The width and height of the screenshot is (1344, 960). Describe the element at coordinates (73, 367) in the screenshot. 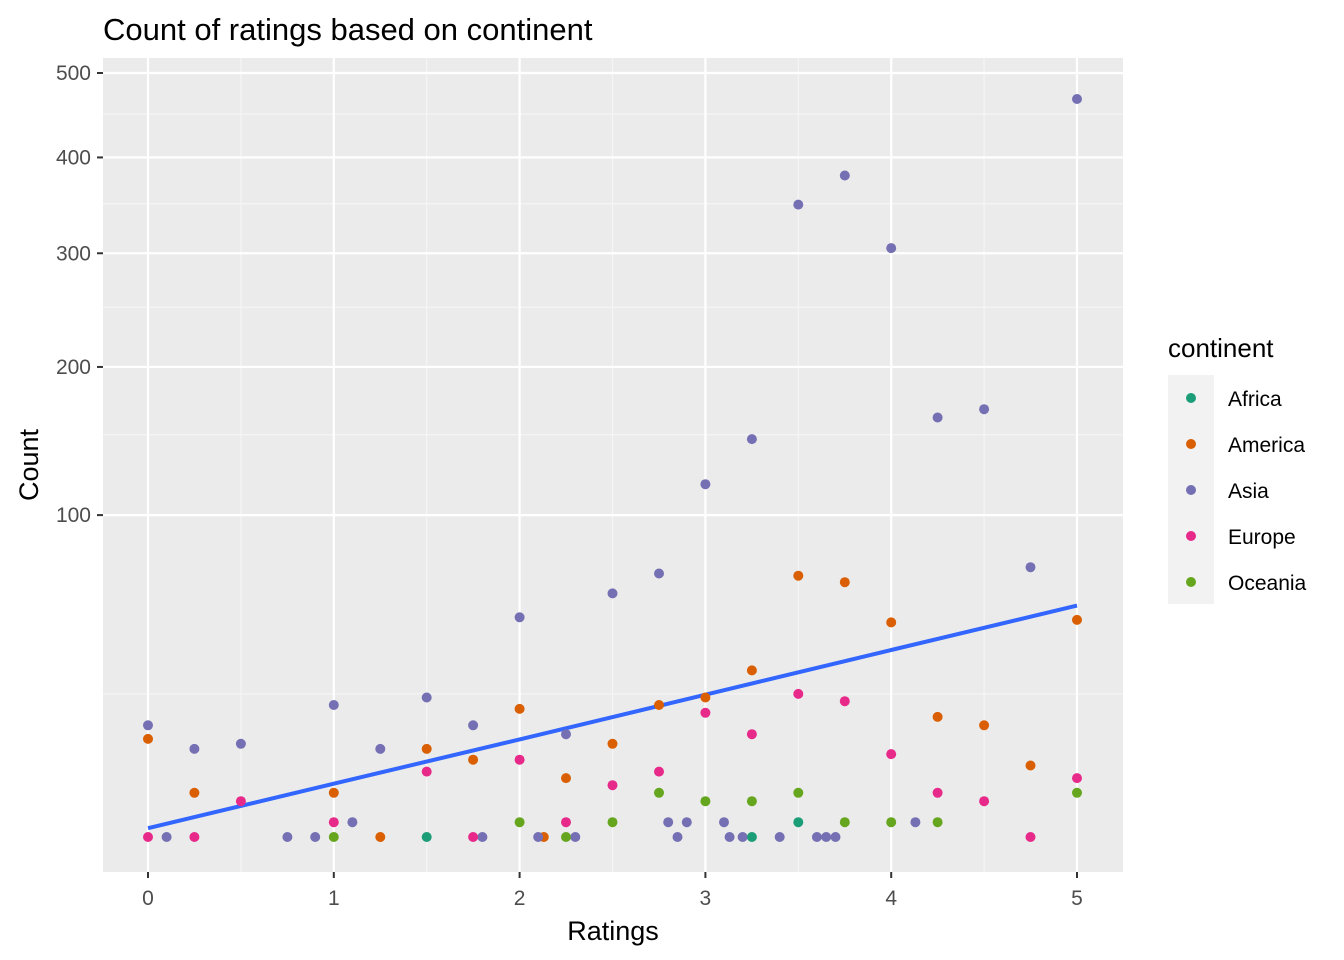

I see `y-tick-label: 200` at that location.